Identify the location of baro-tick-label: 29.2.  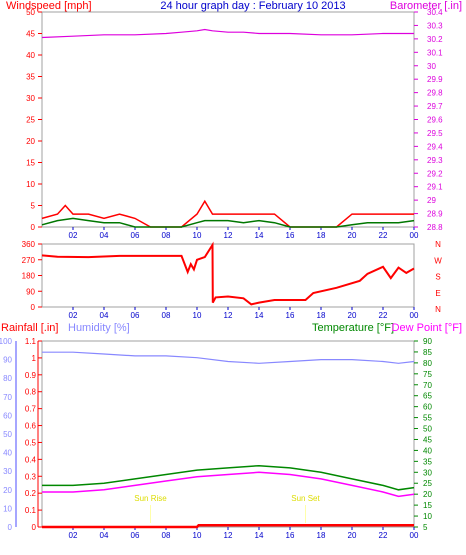
(435, 173).